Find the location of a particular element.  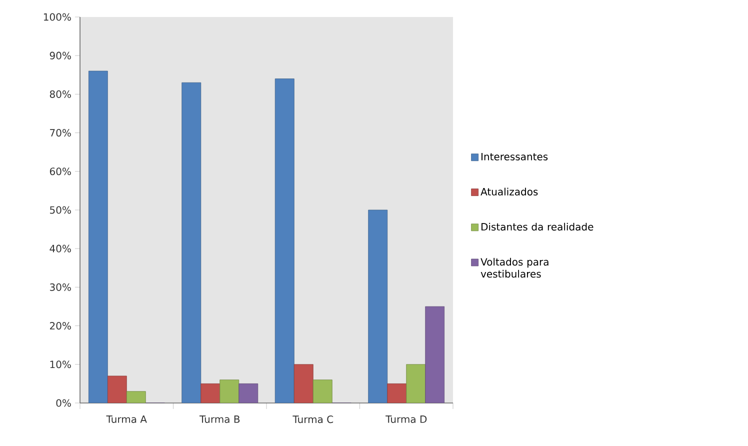

x-tick-label: Turma C is located at coordinates (313, 420).